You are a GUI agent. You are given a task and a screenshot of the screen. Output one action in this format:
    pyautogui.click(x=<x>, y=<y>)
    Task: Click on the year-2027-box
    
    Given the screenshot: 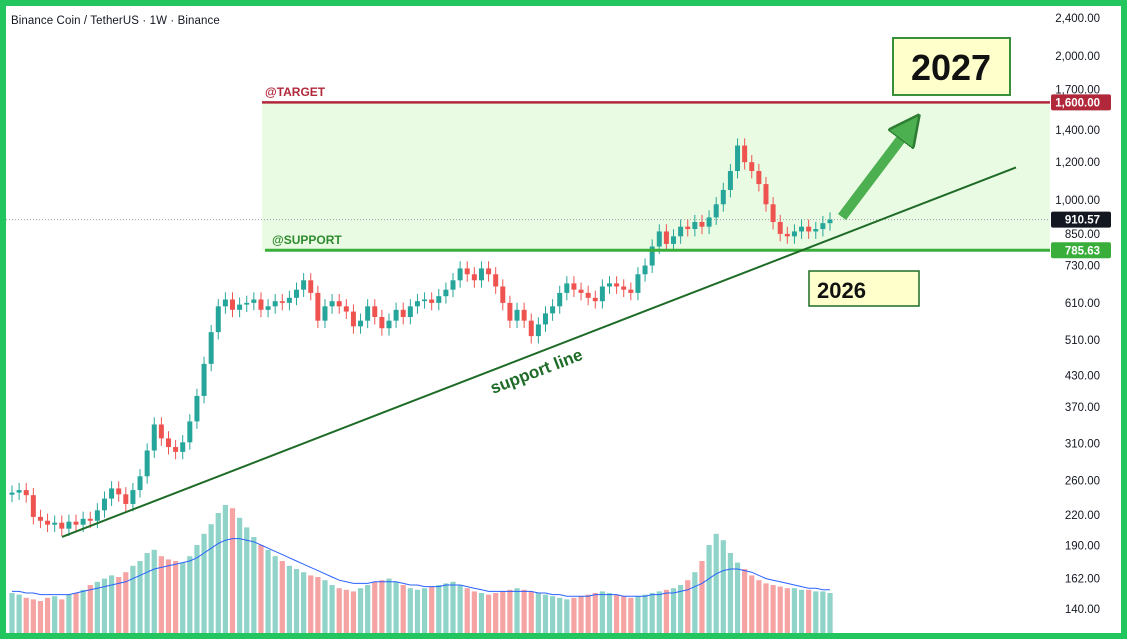 What is the action you would take?
    pyautogui.click(x=951, y=66)
    